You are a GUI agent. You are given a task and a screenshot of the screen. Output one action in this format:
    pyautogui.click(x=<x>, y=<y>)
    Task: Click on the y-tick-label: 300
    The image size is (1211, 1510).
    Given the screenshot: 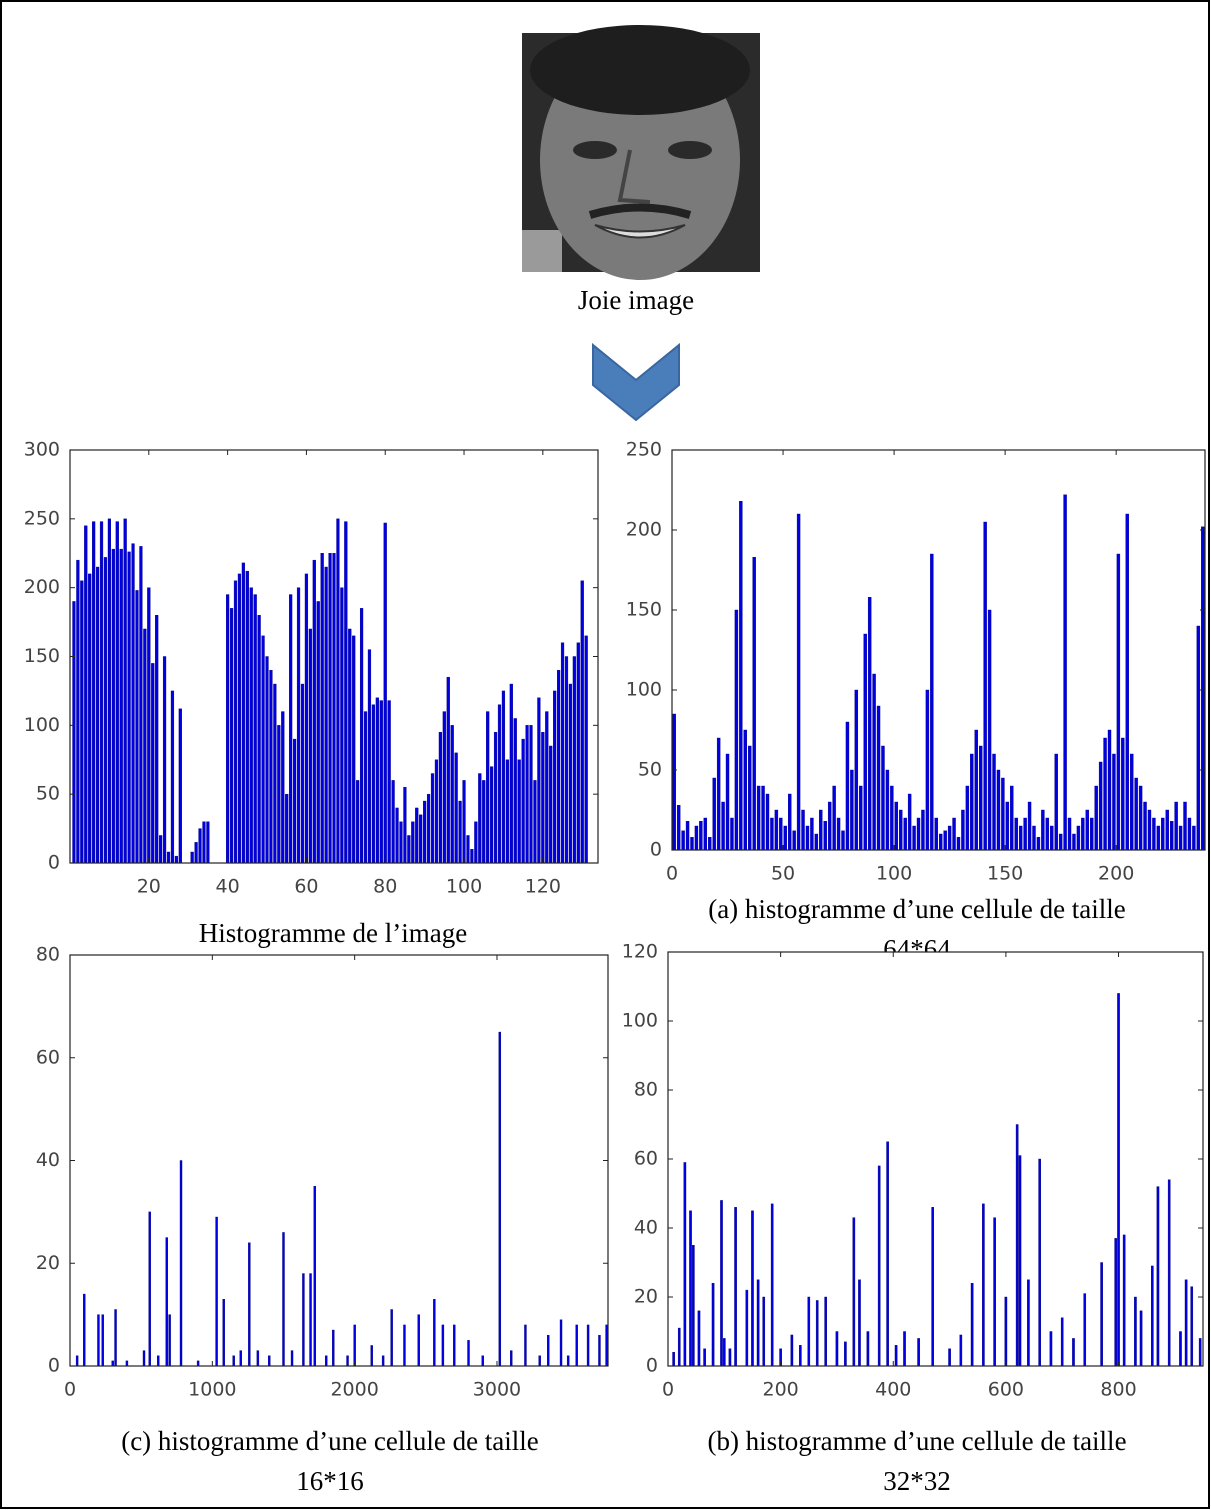 What is the action you would take?
    pyautogui.click(x=42, y=450)
    